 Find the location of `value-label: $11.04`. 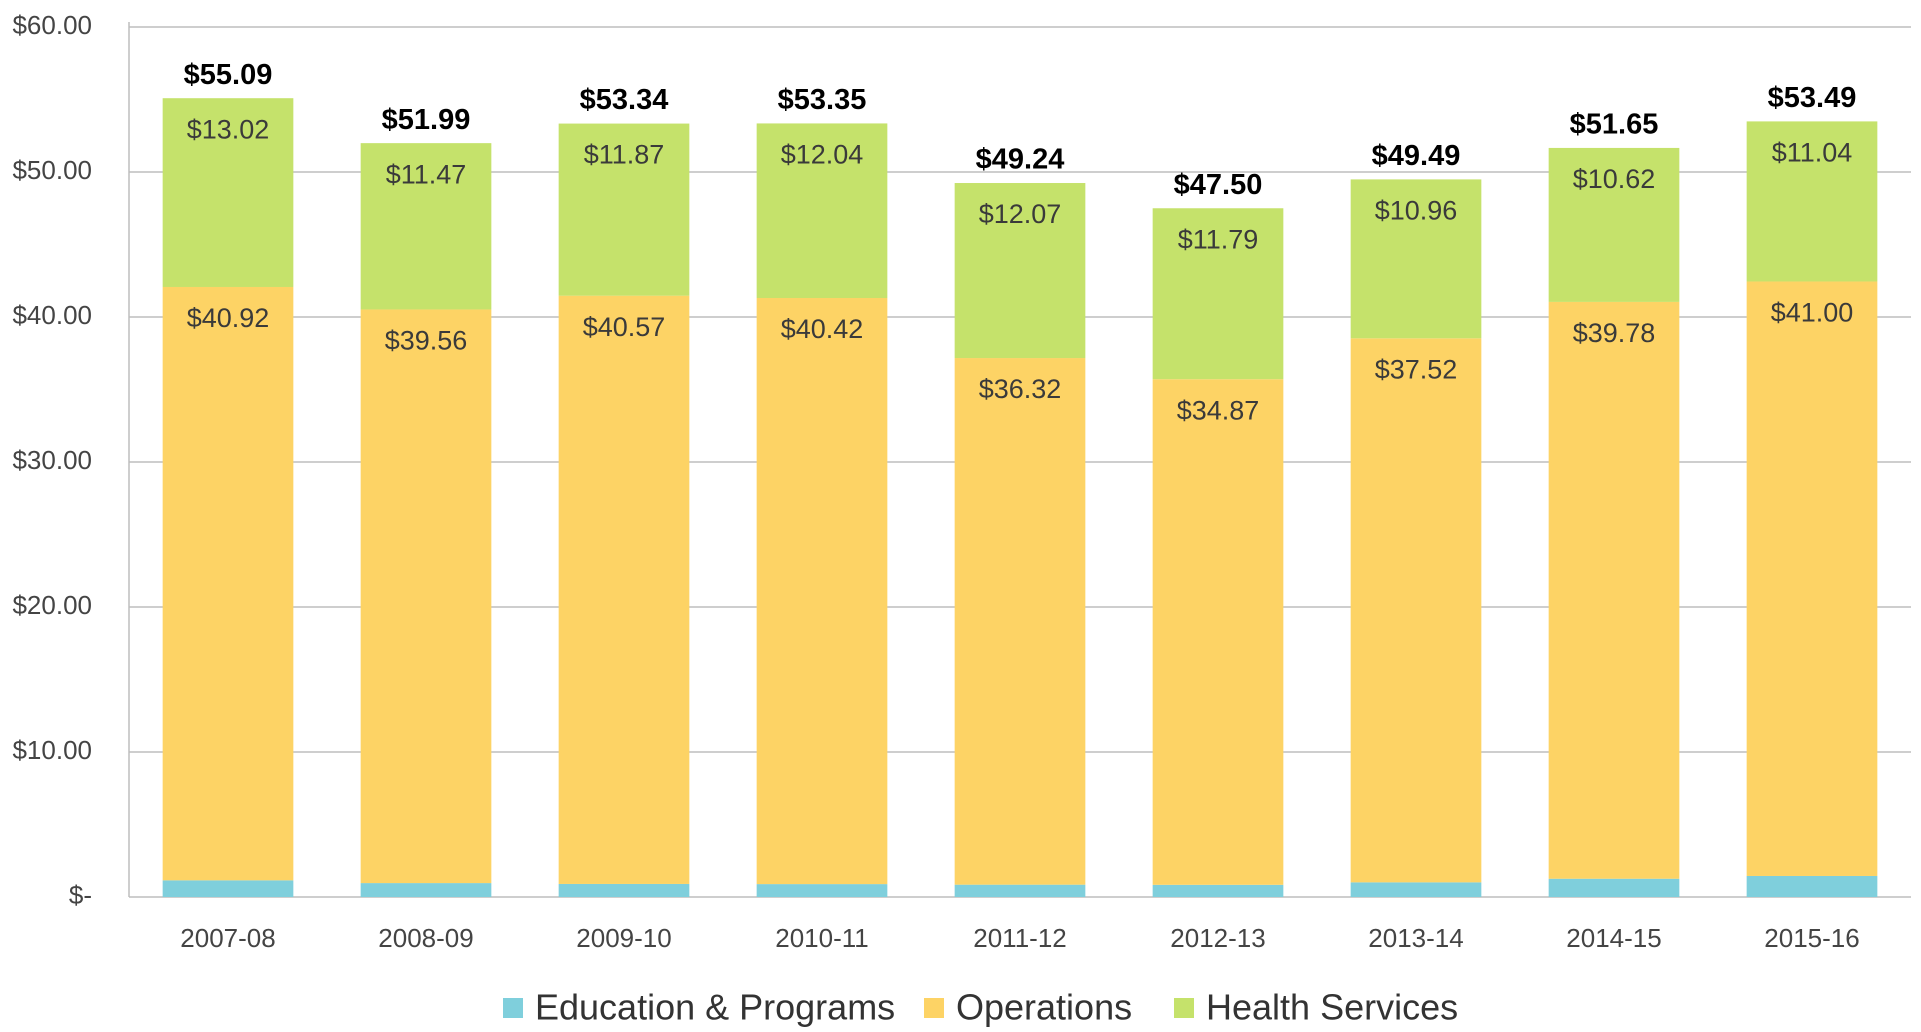

value-label: $11.04 is located at coordinates (1812, 153).